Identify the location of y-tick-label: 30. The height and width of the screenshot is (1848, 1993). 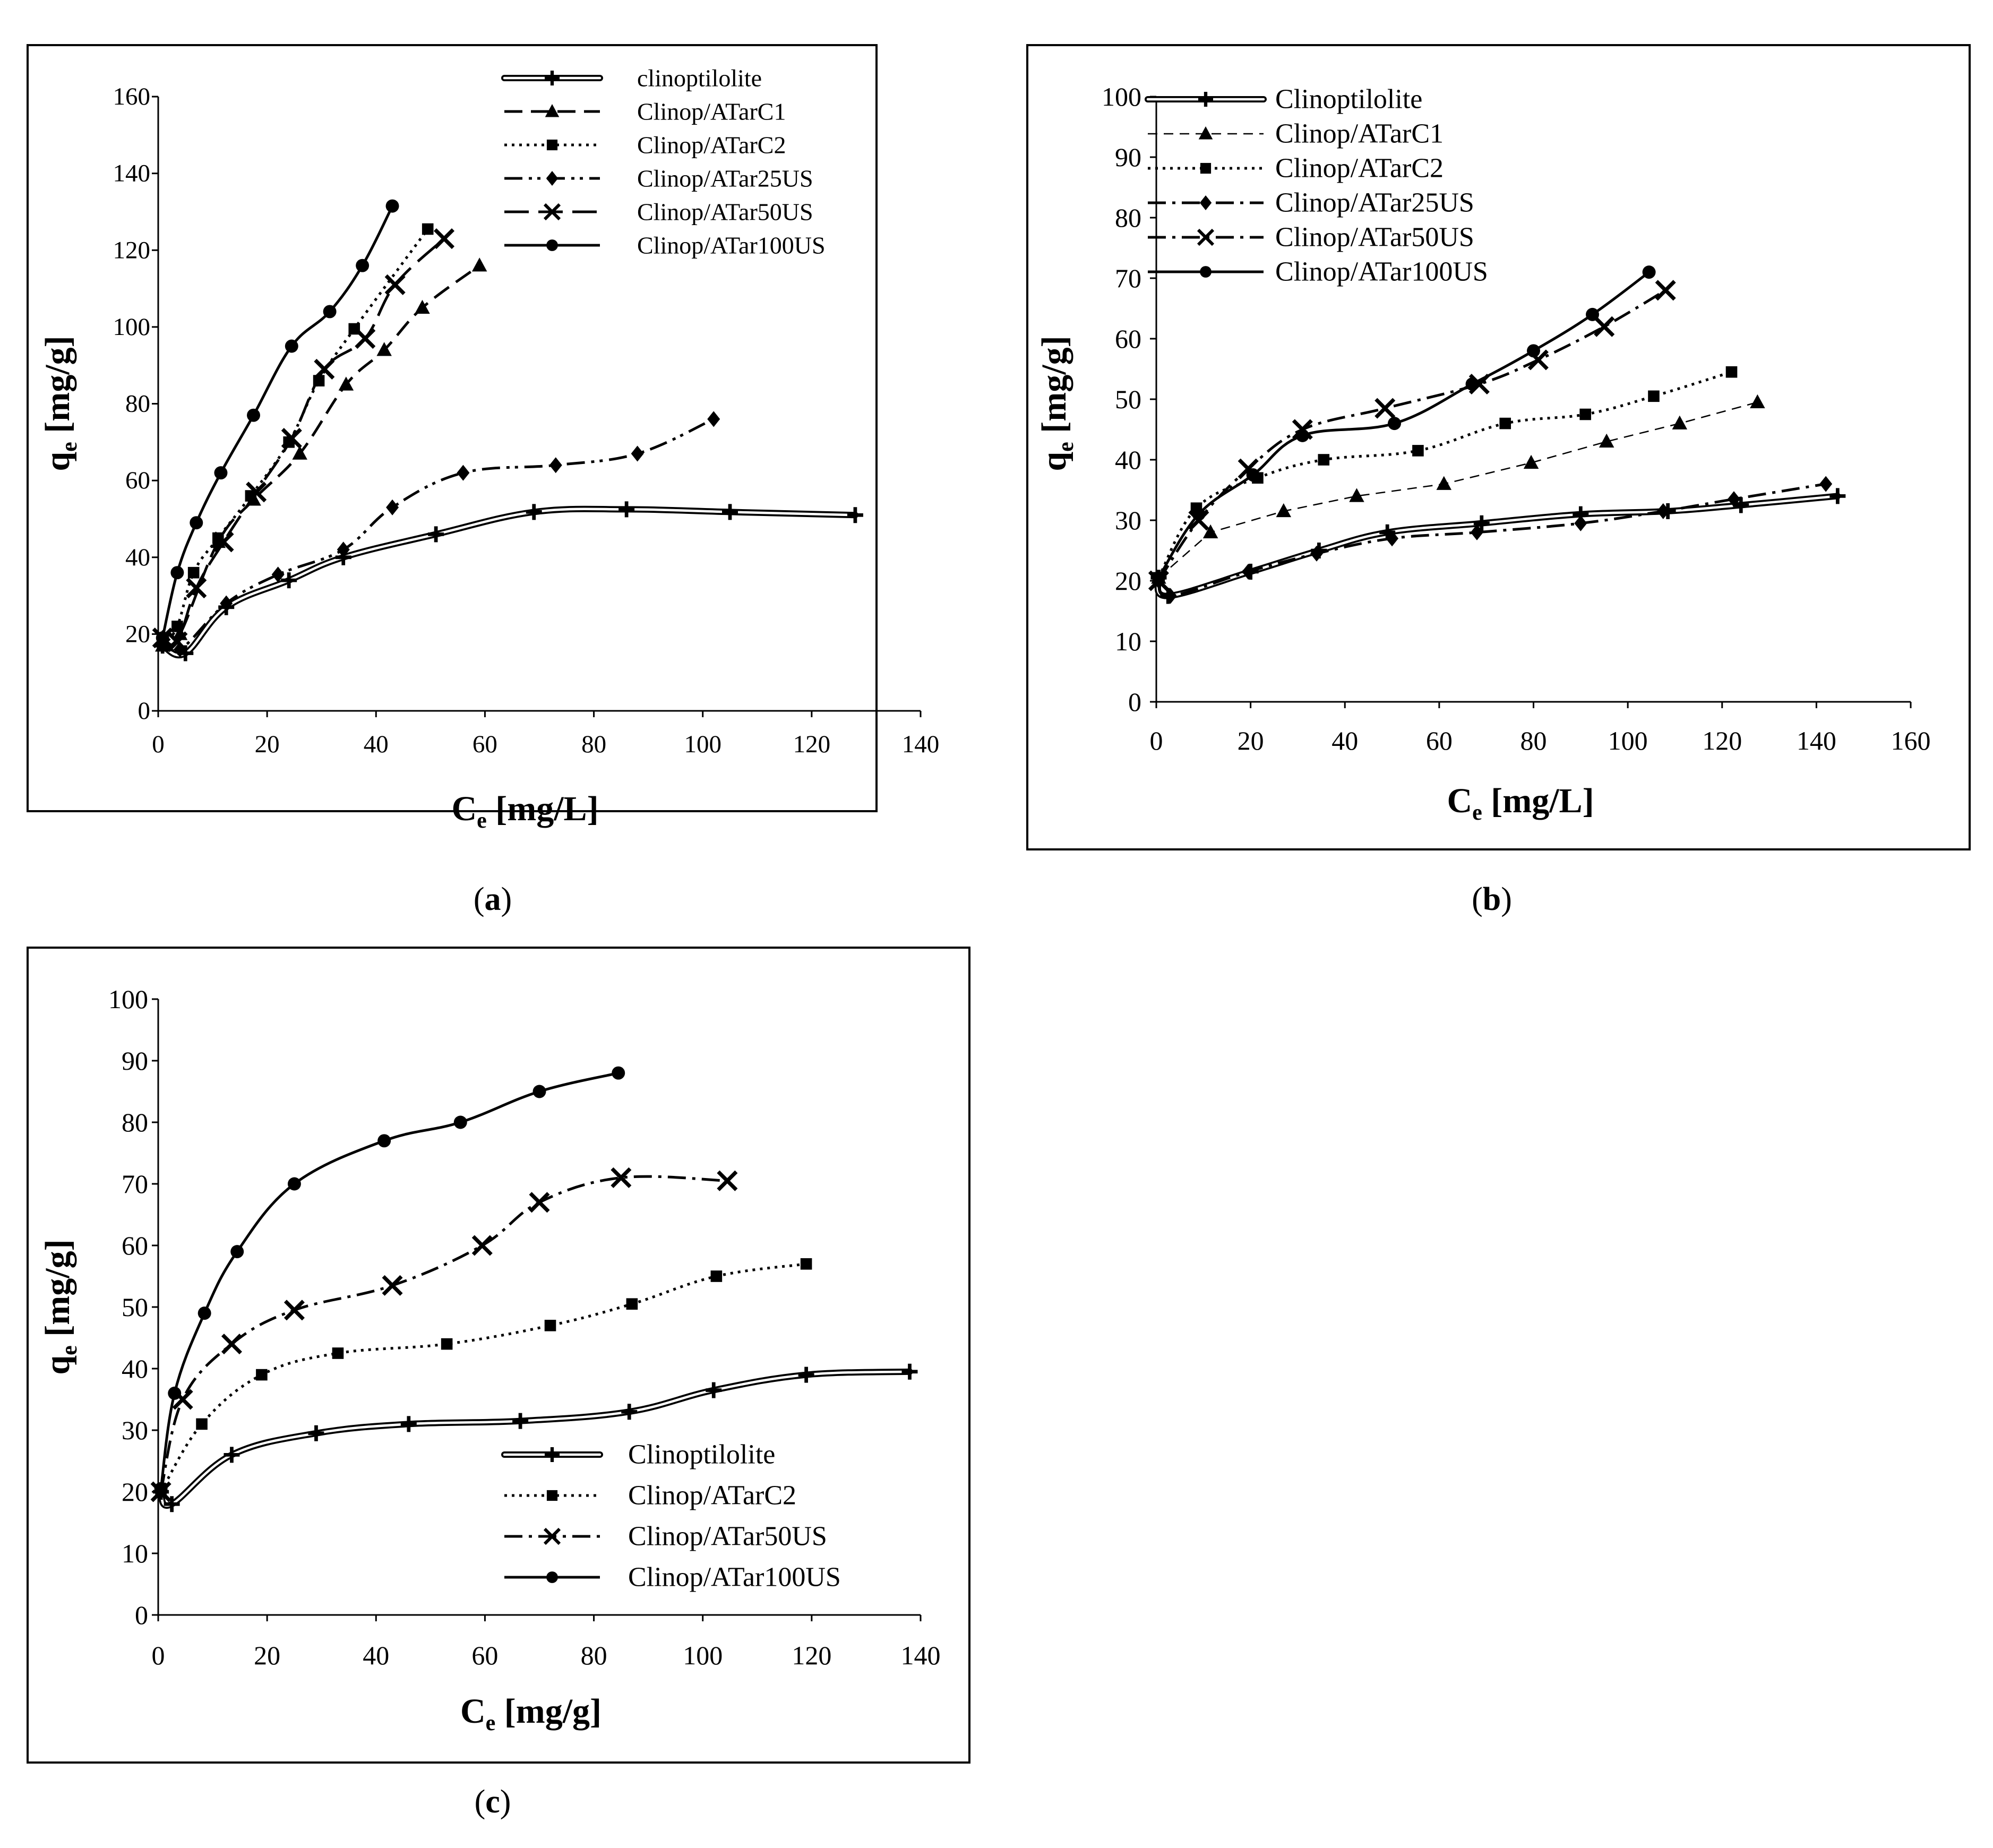
(1128, 520).